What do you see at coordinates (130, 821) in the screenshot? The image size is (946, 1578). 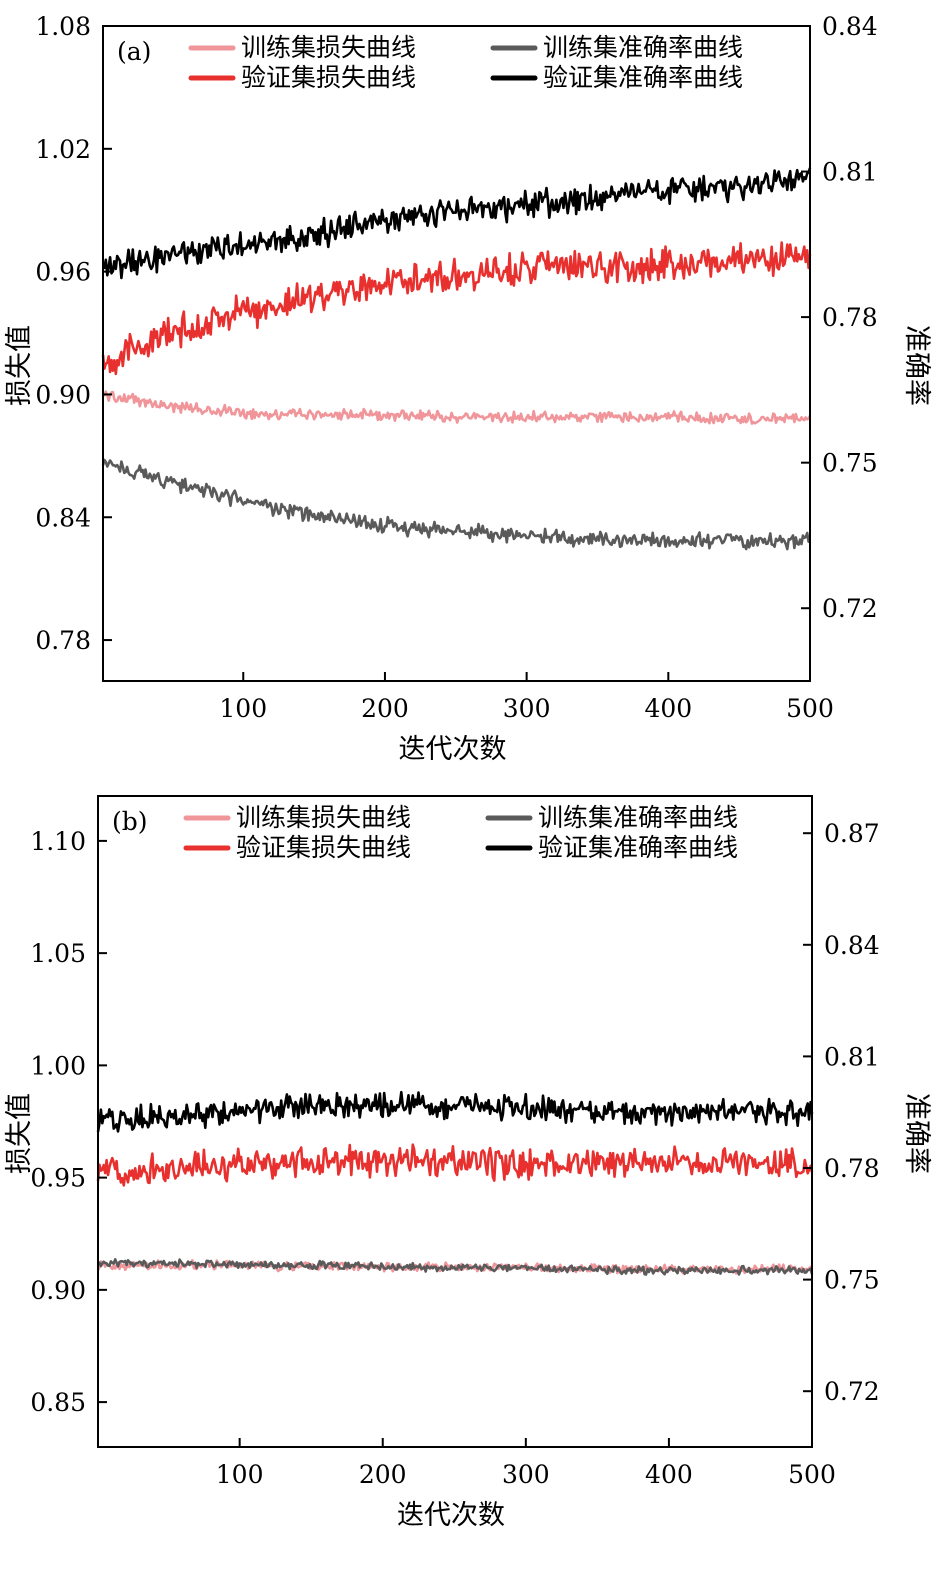 I see `panel-label: (b)` at bounding box center [130, 821].